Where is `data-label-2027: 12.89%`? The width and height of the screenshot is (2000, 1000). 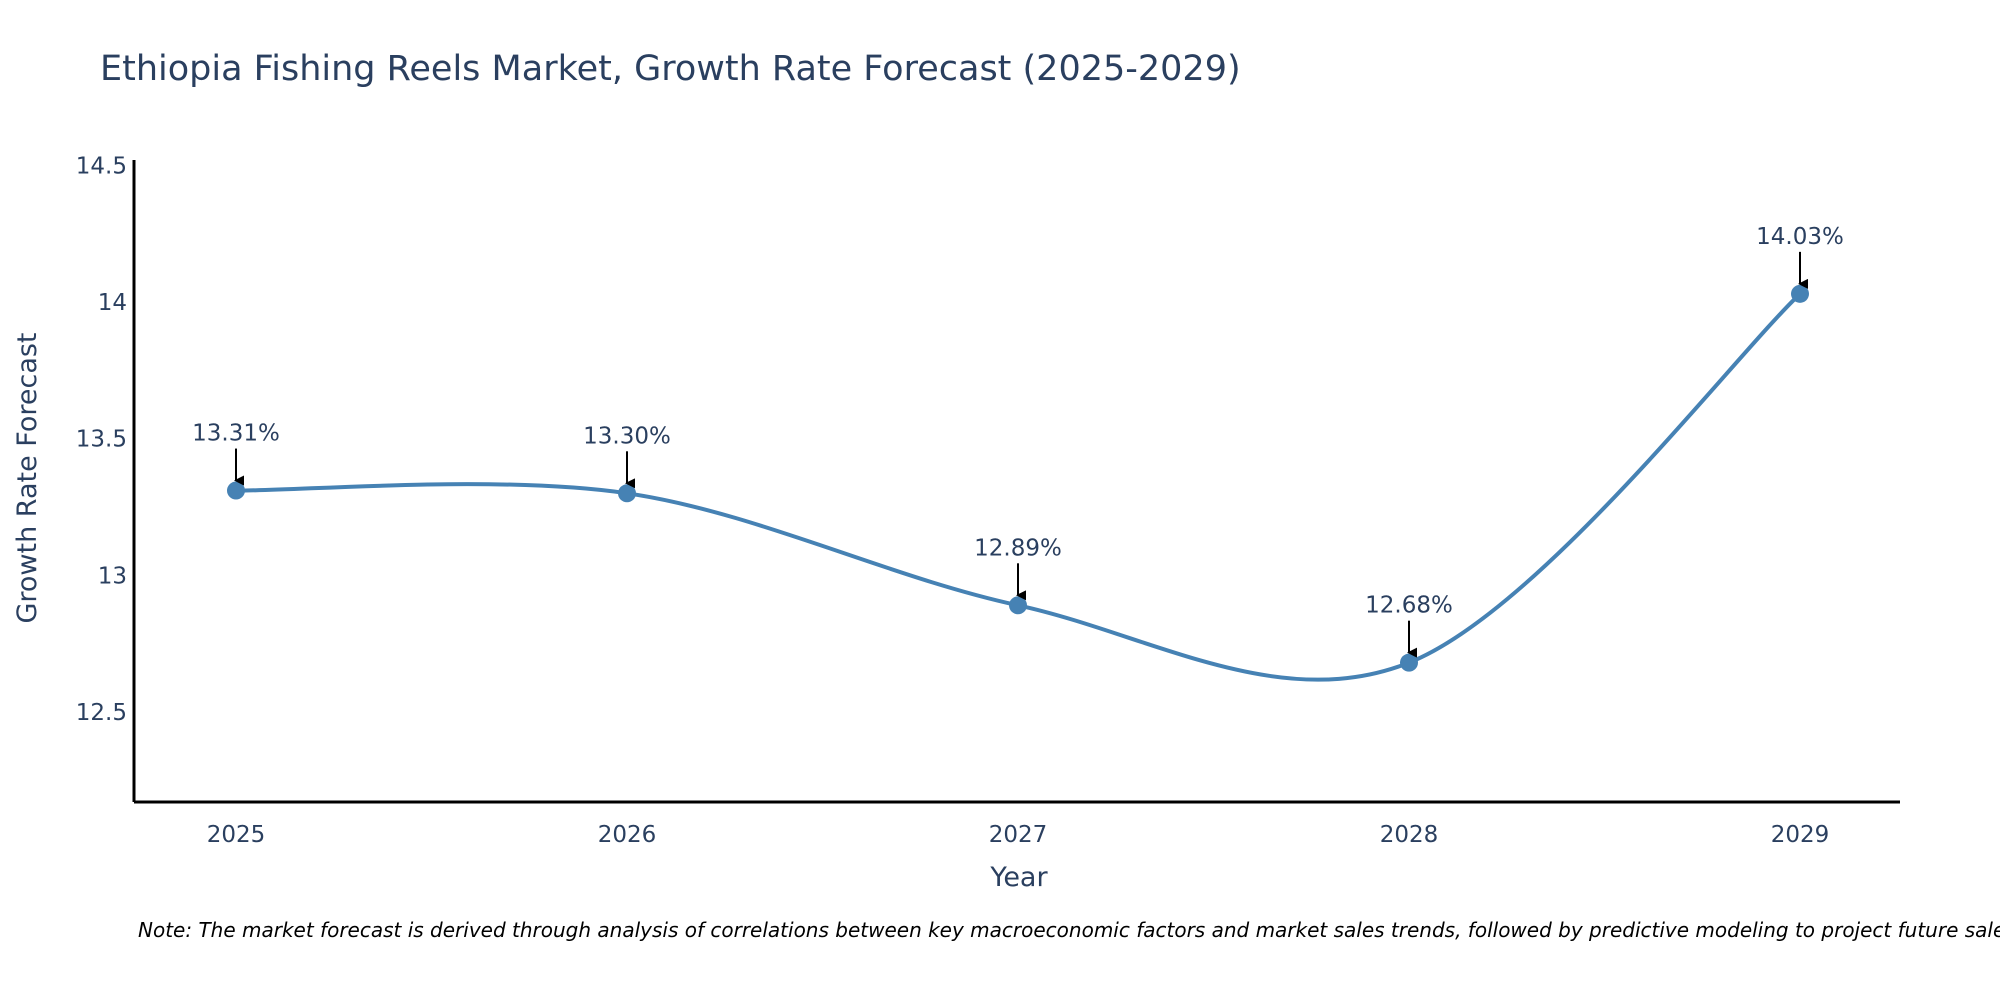 data-label-2027: 12.89% is located at coordinates (1018, 548).